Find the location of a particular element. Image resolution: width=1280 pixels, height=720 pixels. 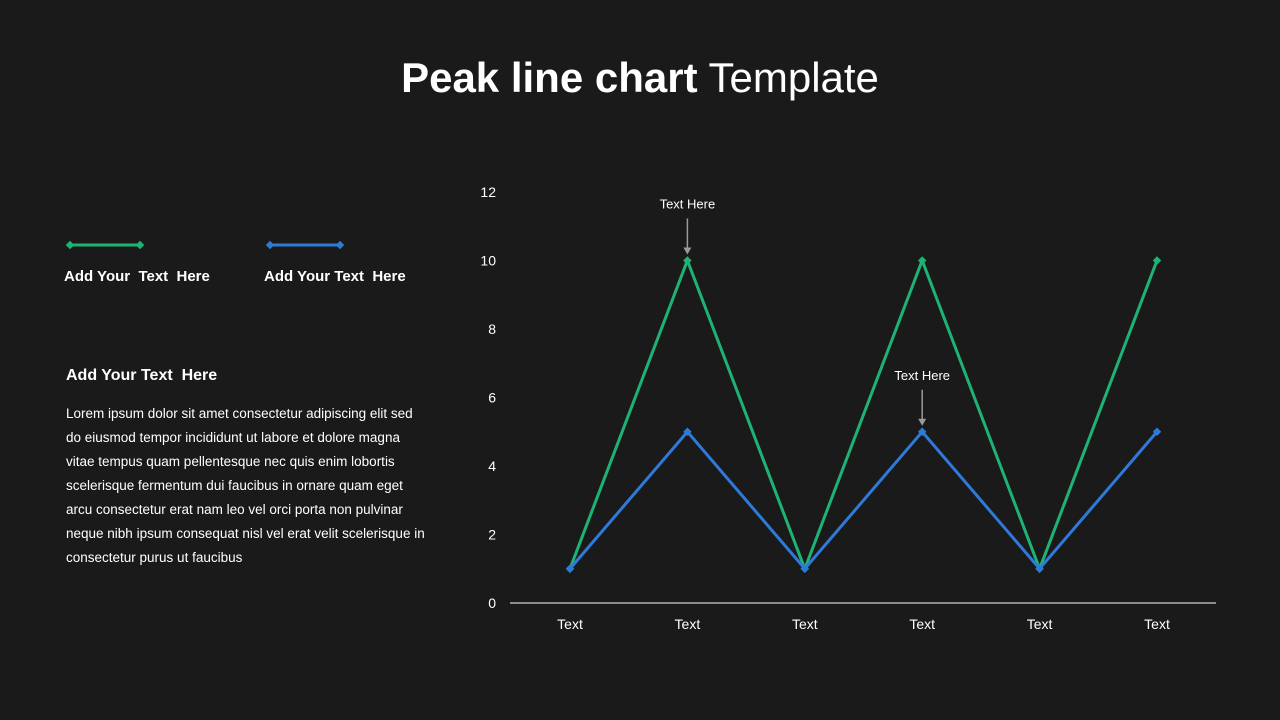

legend-swatch-green is located at coordinates (105, 245).